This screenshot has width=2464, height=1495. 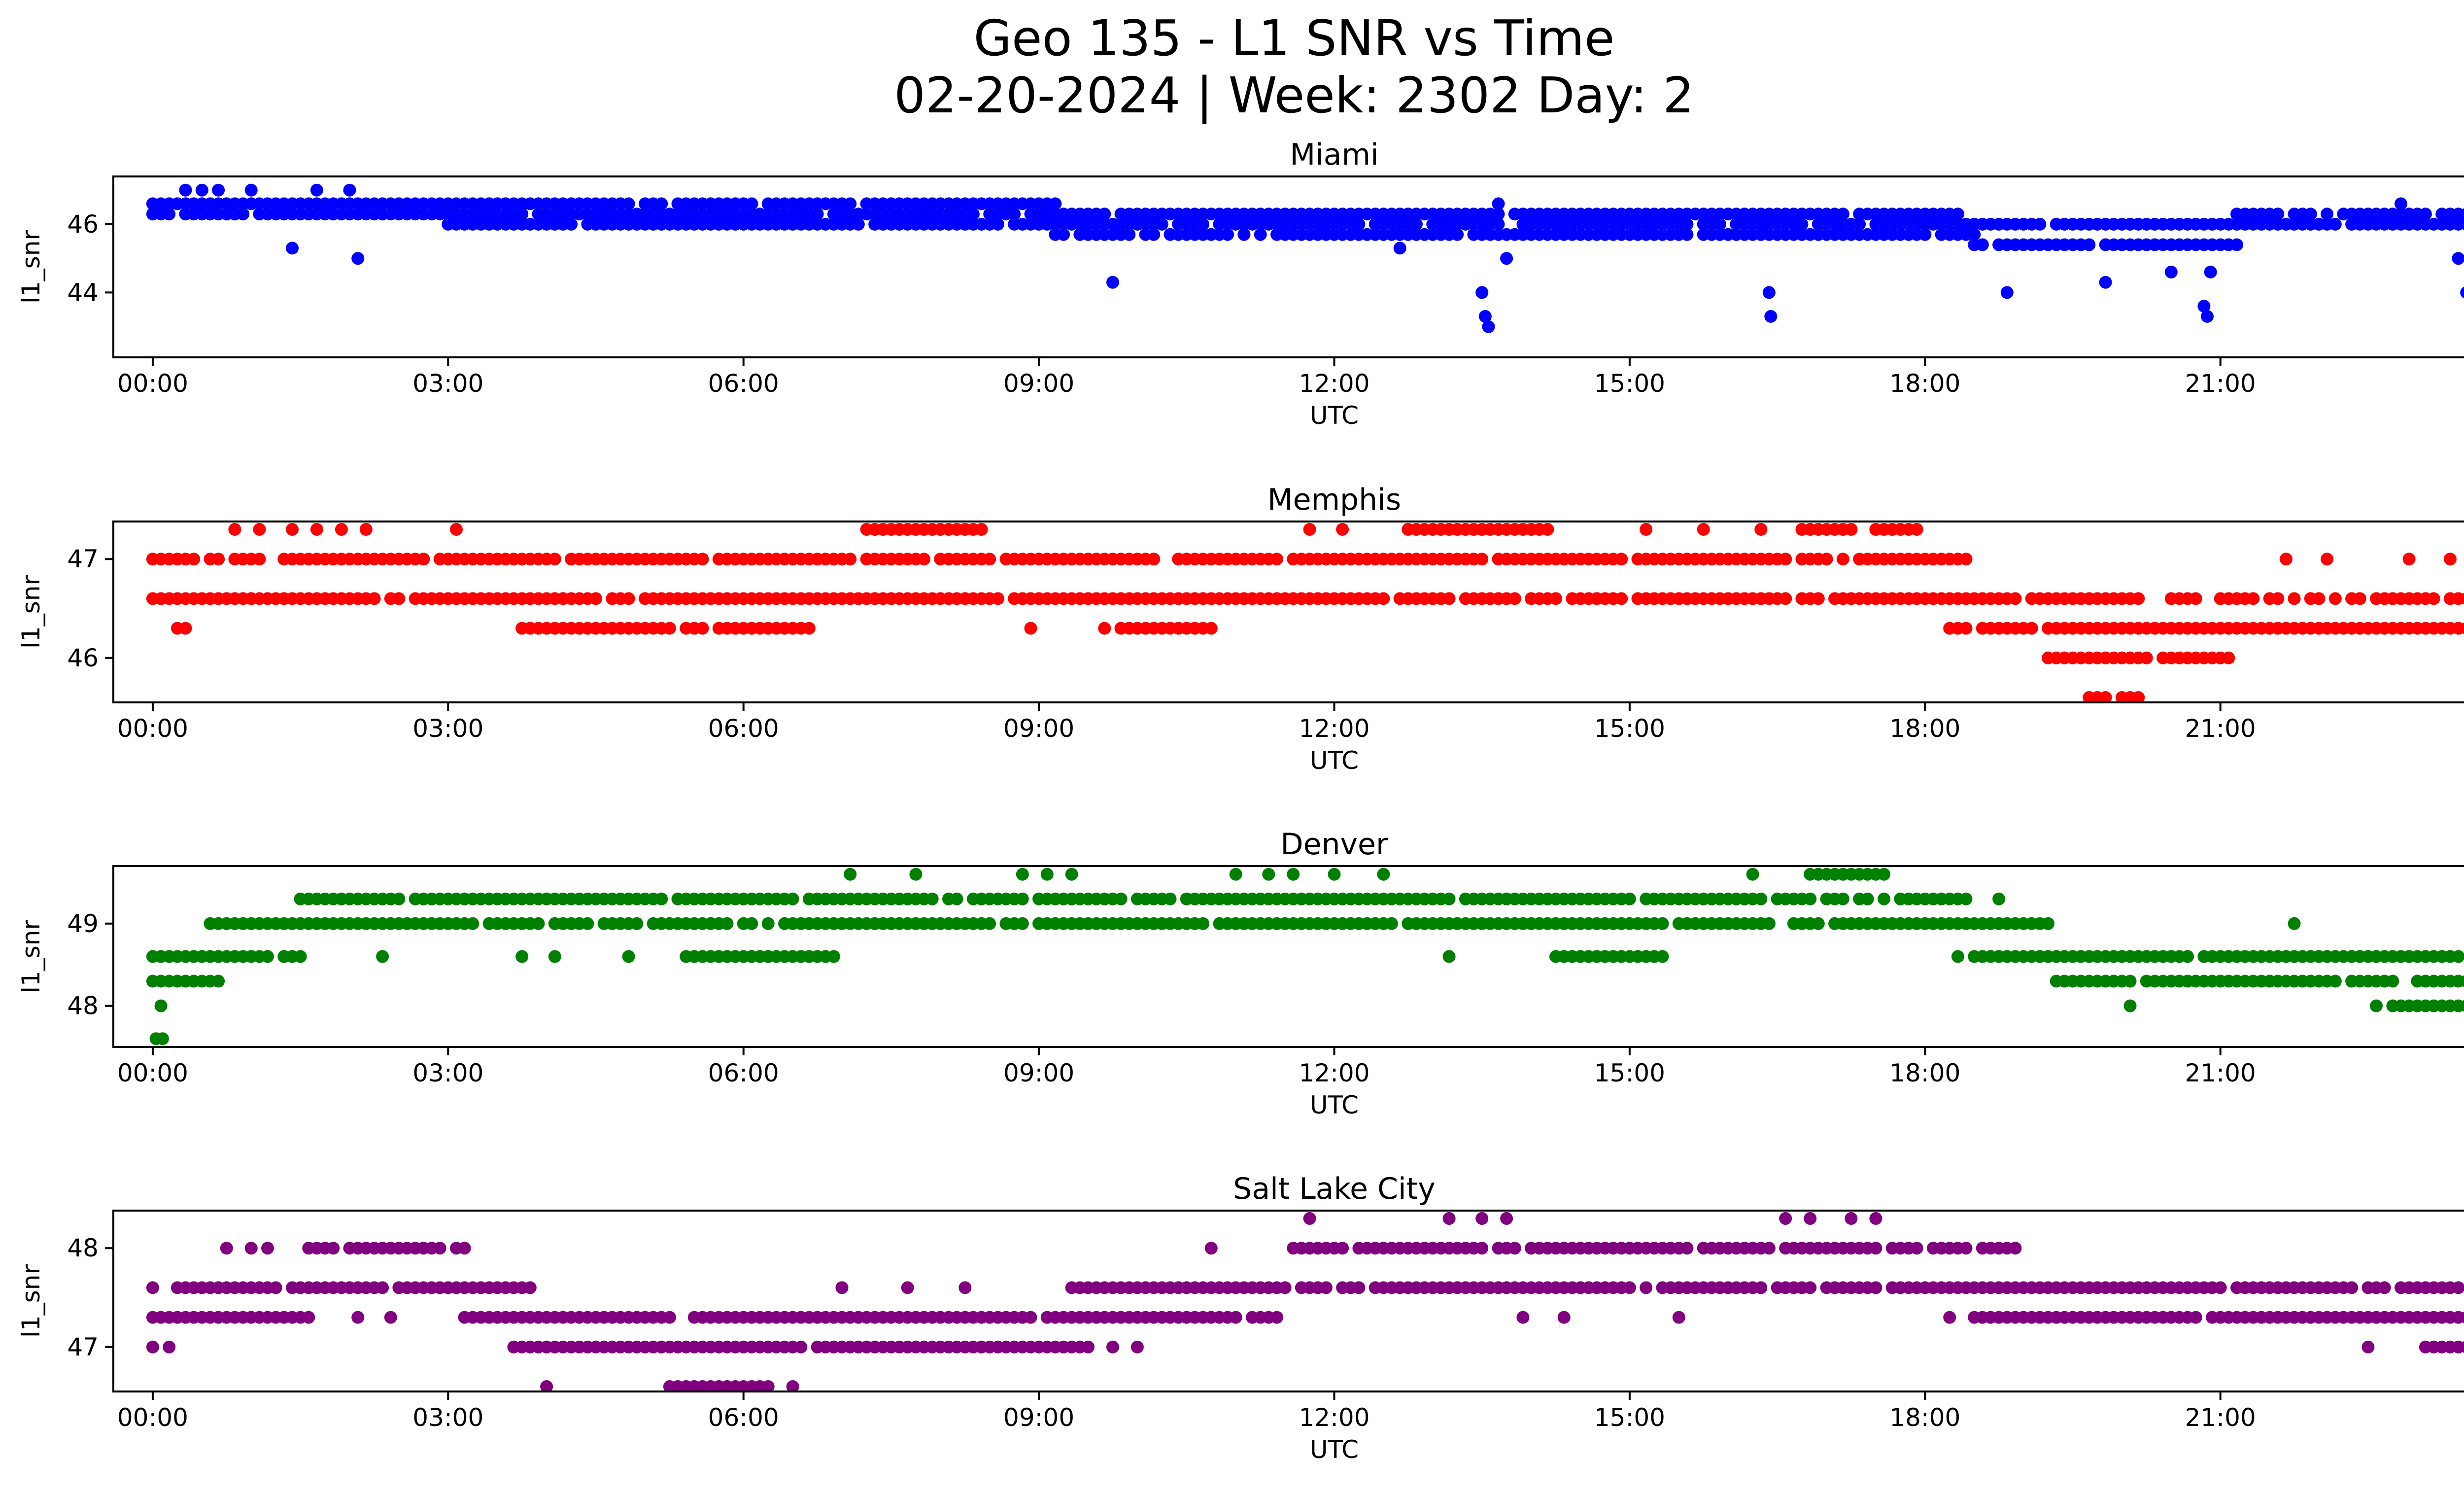 I want to click on x-tick-label: 18:00, so click(x=1924, y=1073).